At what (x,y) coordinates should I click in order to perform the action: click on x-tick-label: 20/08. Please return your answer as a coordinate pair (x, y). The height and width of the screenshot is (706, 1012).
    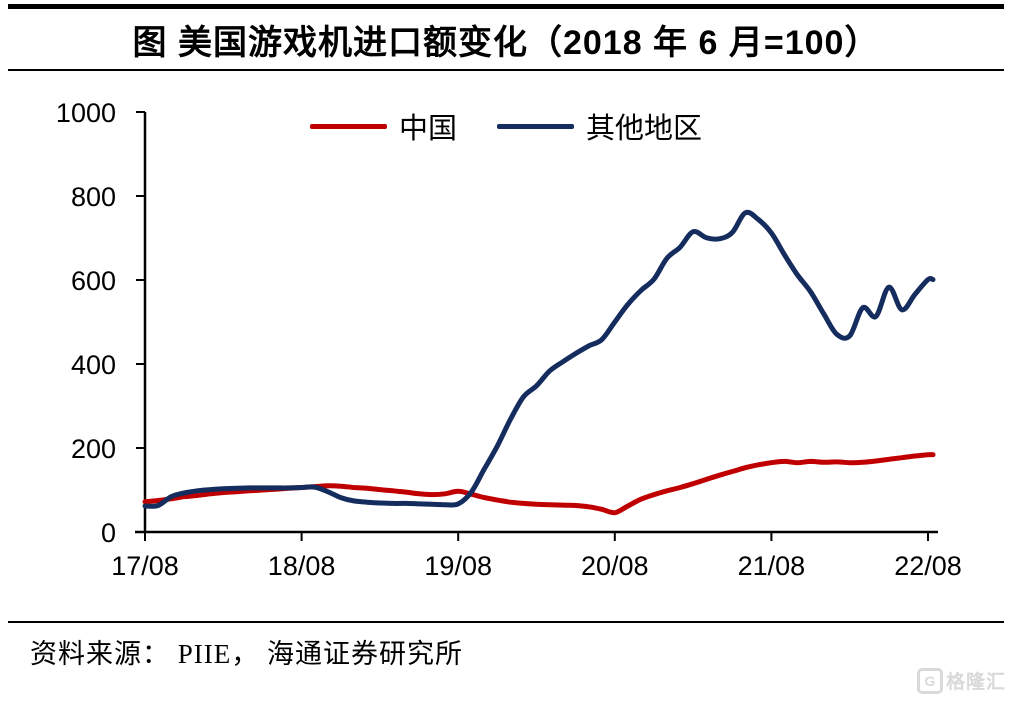
    Looking at the image, I should click on (615, 566).